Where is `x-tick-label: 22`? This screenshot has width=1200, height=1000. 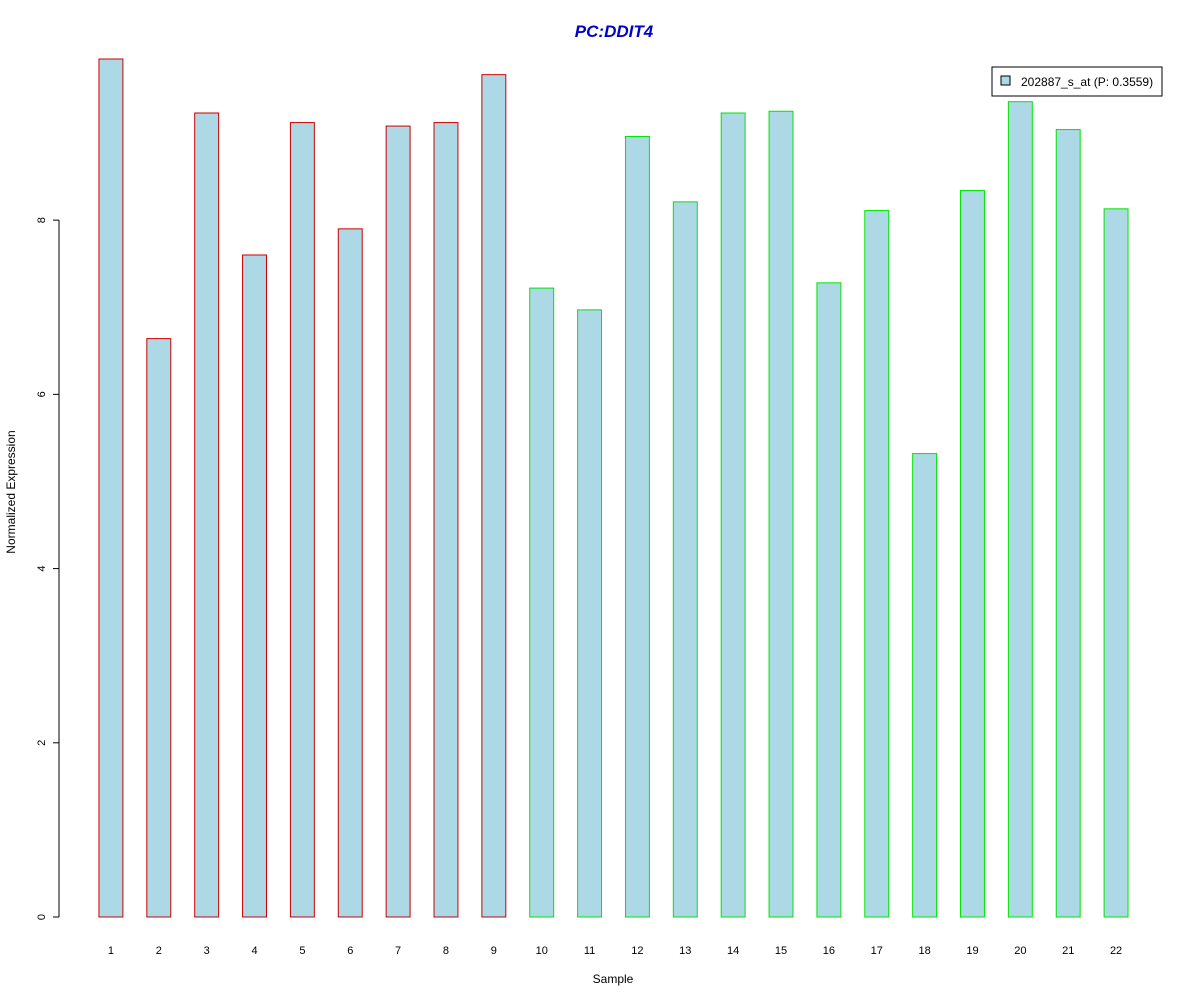
x-tick-label: 22 is located at coordinates (1116, 951).